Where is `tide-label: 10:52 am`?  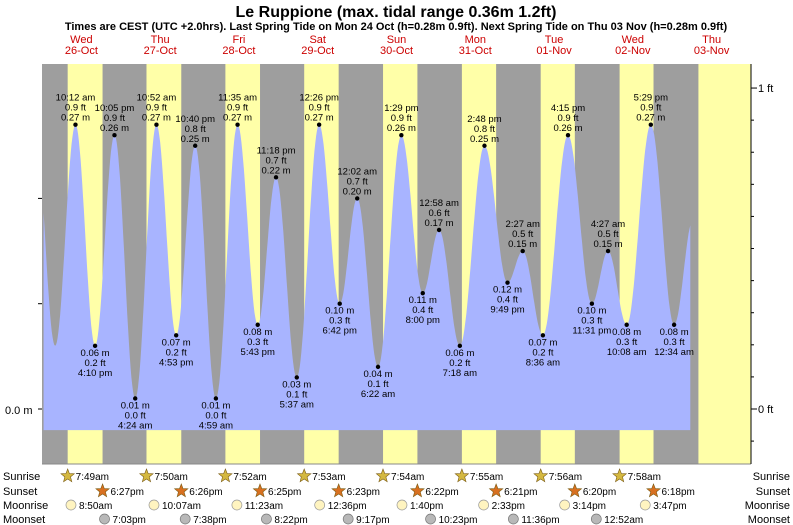 tide-label: 10:52 am is located at coordinates (157, 98).